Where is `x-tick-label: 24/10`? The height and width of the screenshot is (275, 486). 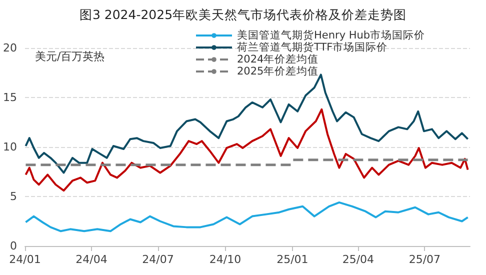
x-tick-label: 24/10 is located at coordinates (225, 259).